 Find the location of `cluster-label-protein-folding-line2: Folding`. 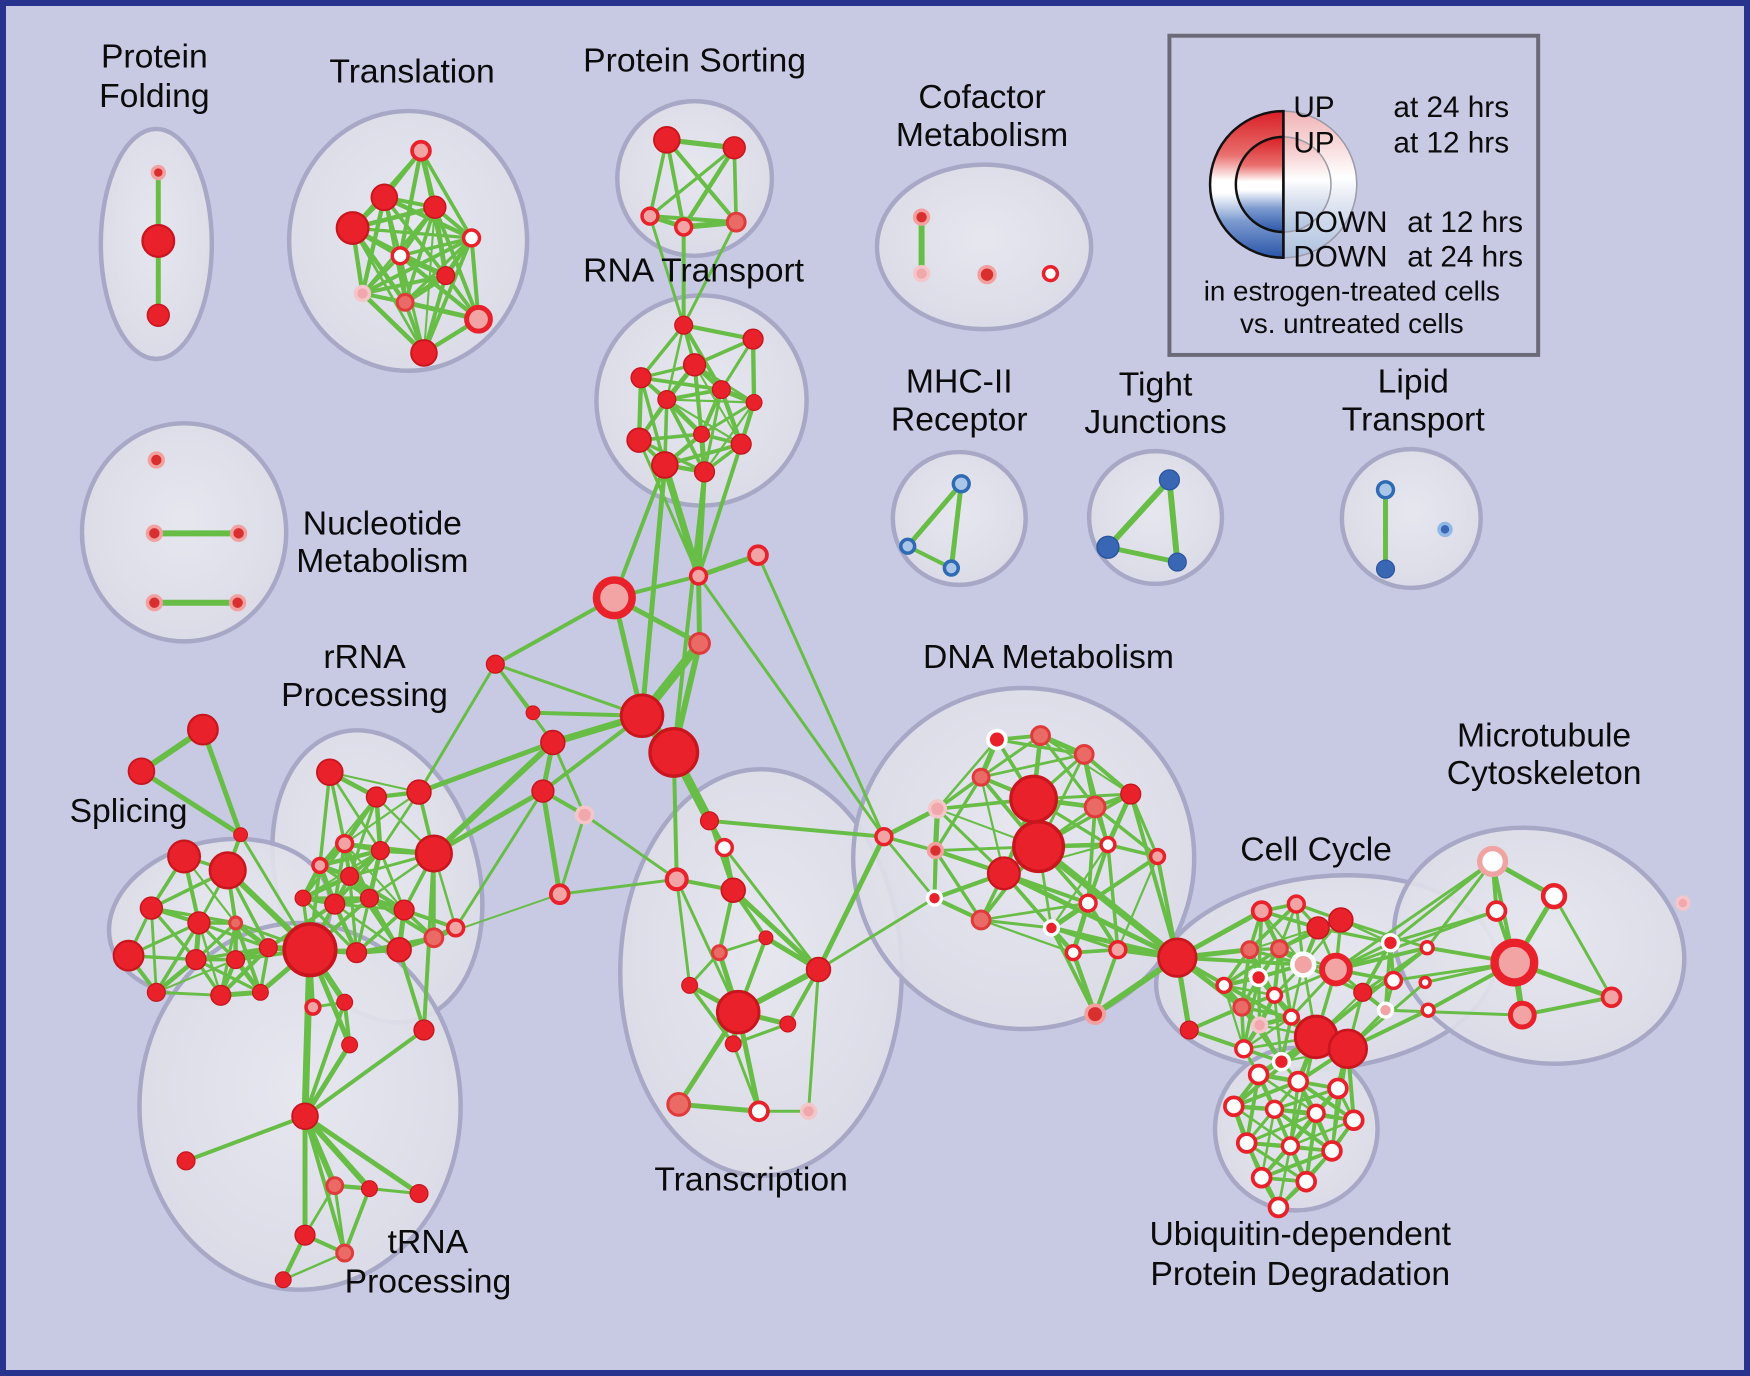

cluster-label-protein-folding-line2: Folding is located at coordinates (154, 96).